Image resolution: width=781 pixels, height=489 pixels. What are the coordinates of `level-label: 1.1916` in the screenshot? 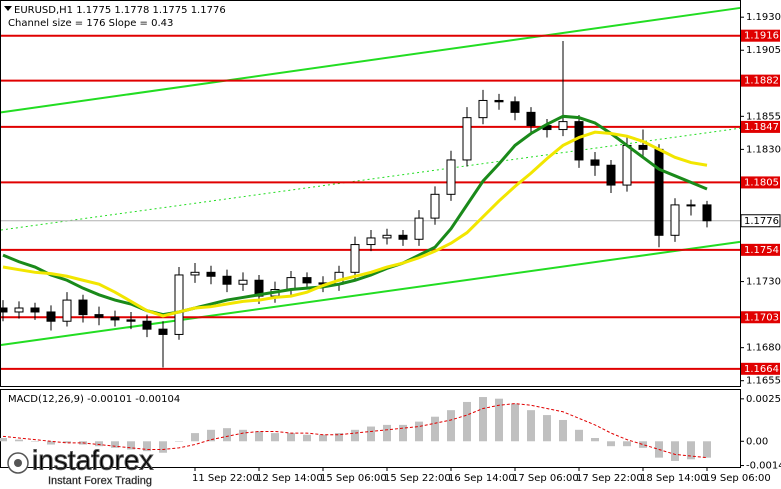 It's located at (761, 36).